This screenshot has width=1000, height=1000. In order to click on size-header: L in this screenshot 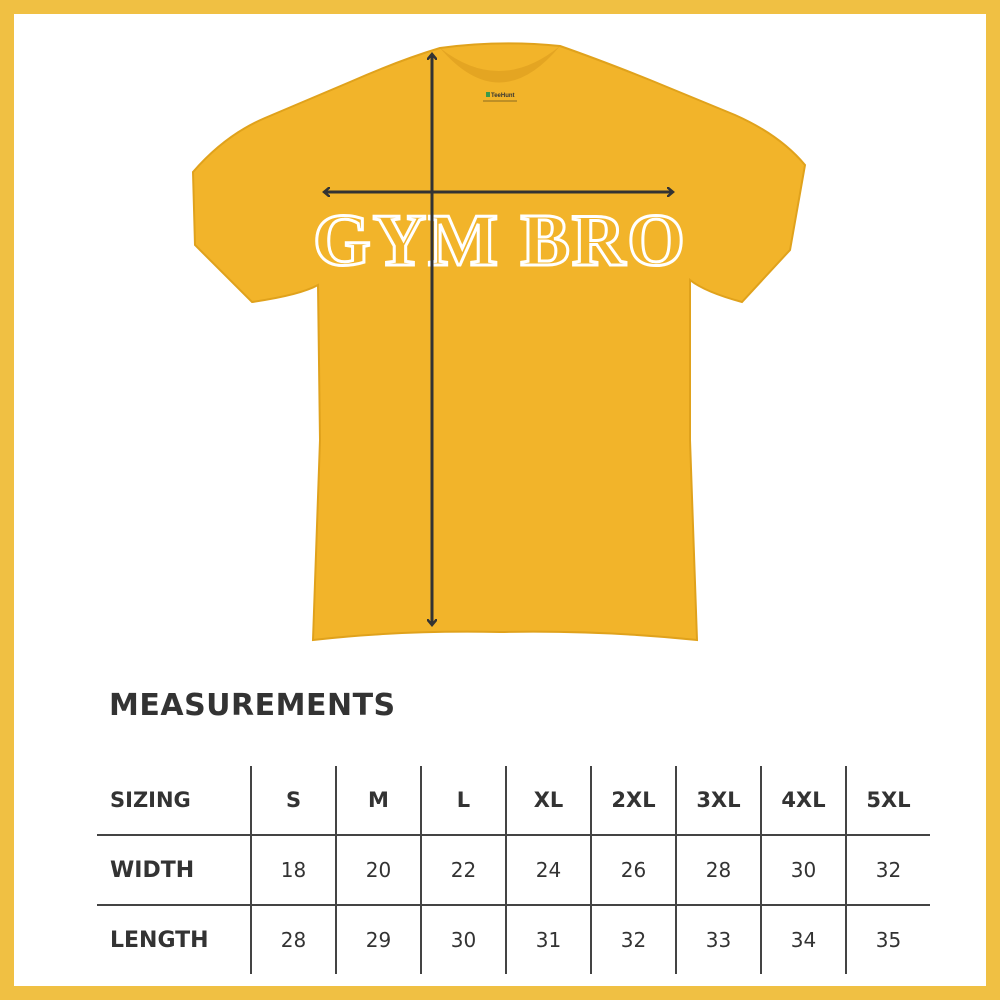, I will do `click(462, 800)`.